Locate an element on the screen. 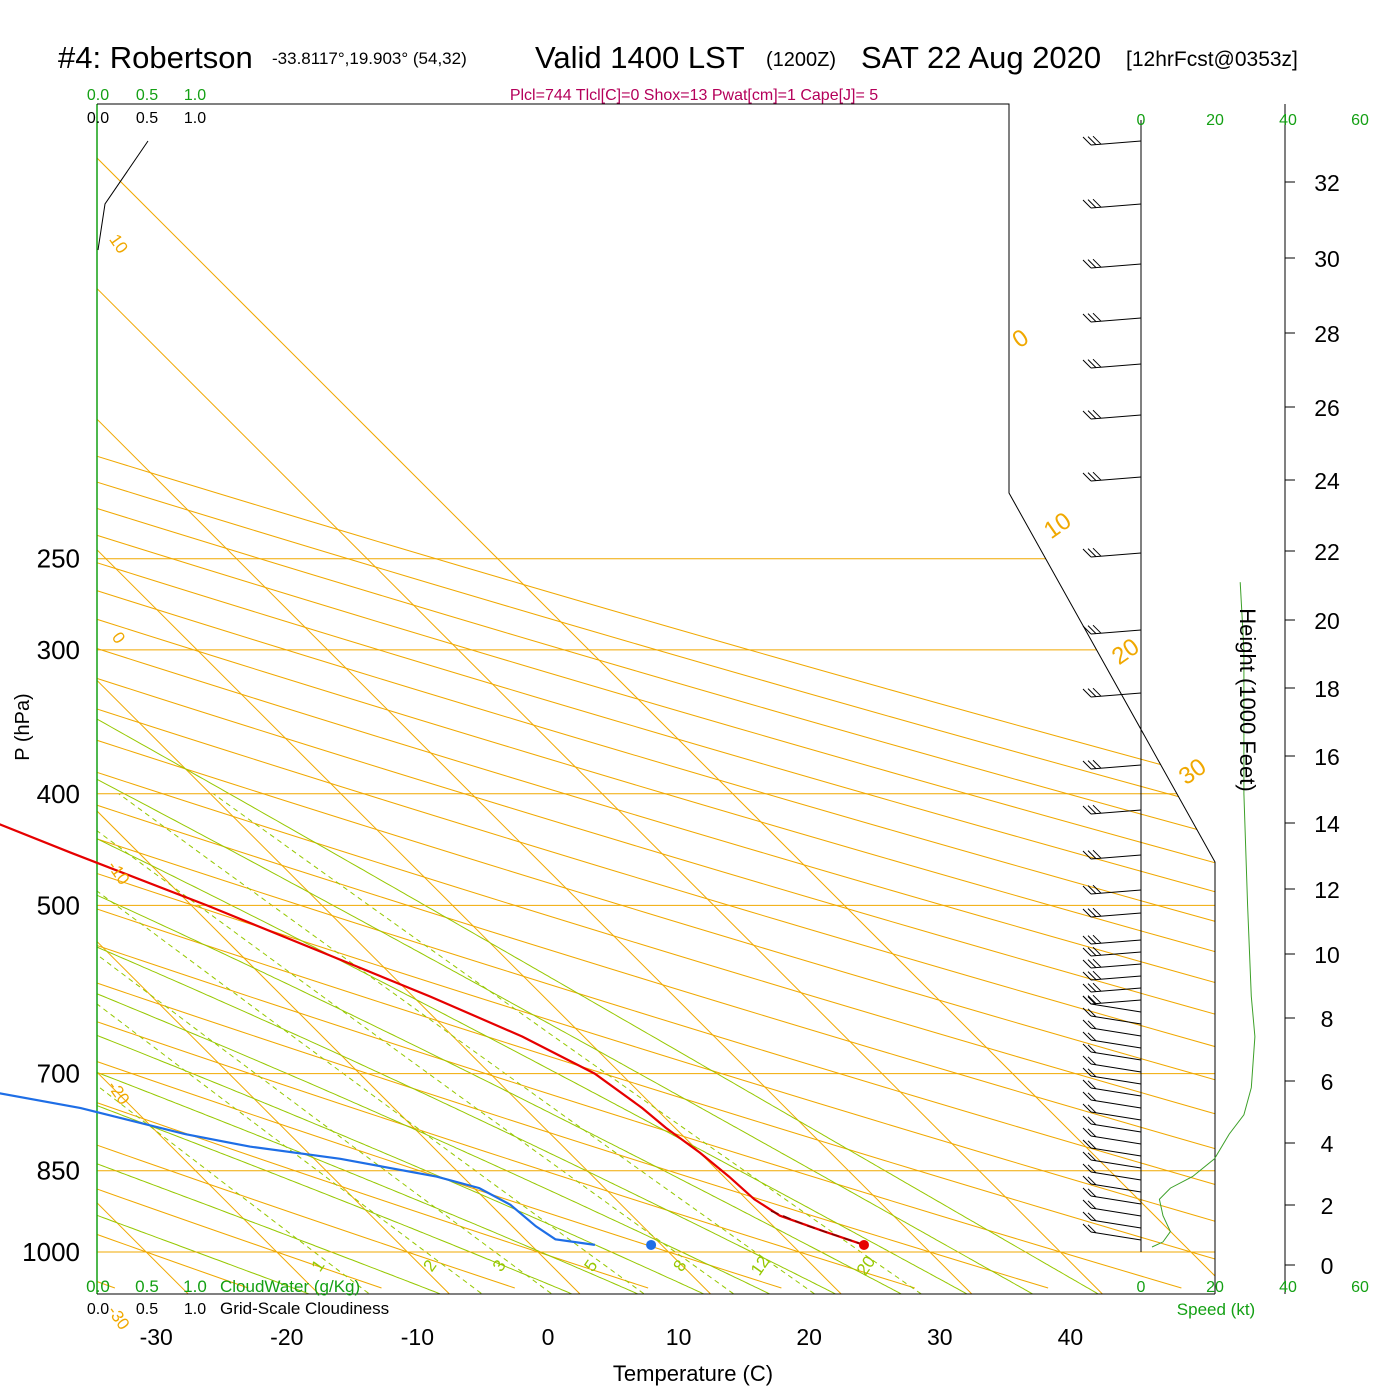  zulu-time: (1200Z) is located at coordinates (801, 60).